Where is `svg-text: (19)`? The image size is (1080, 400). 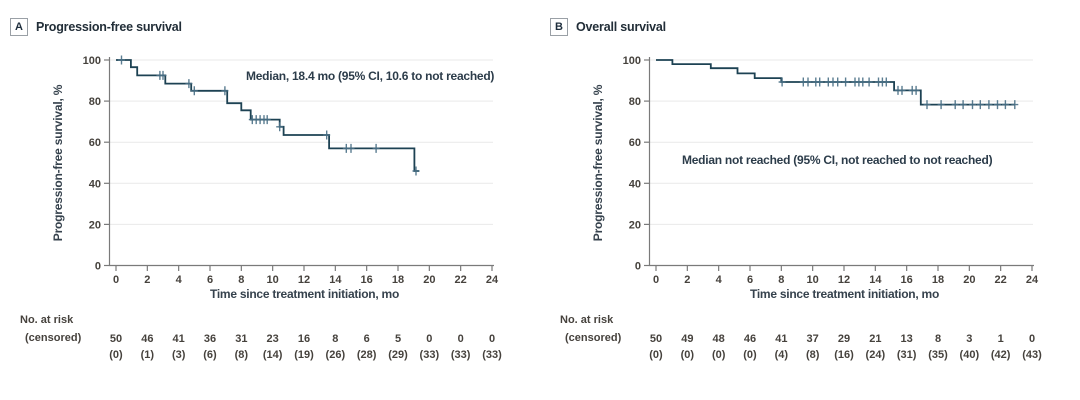 svg-text: (19) is located at coordinates (304, 355).